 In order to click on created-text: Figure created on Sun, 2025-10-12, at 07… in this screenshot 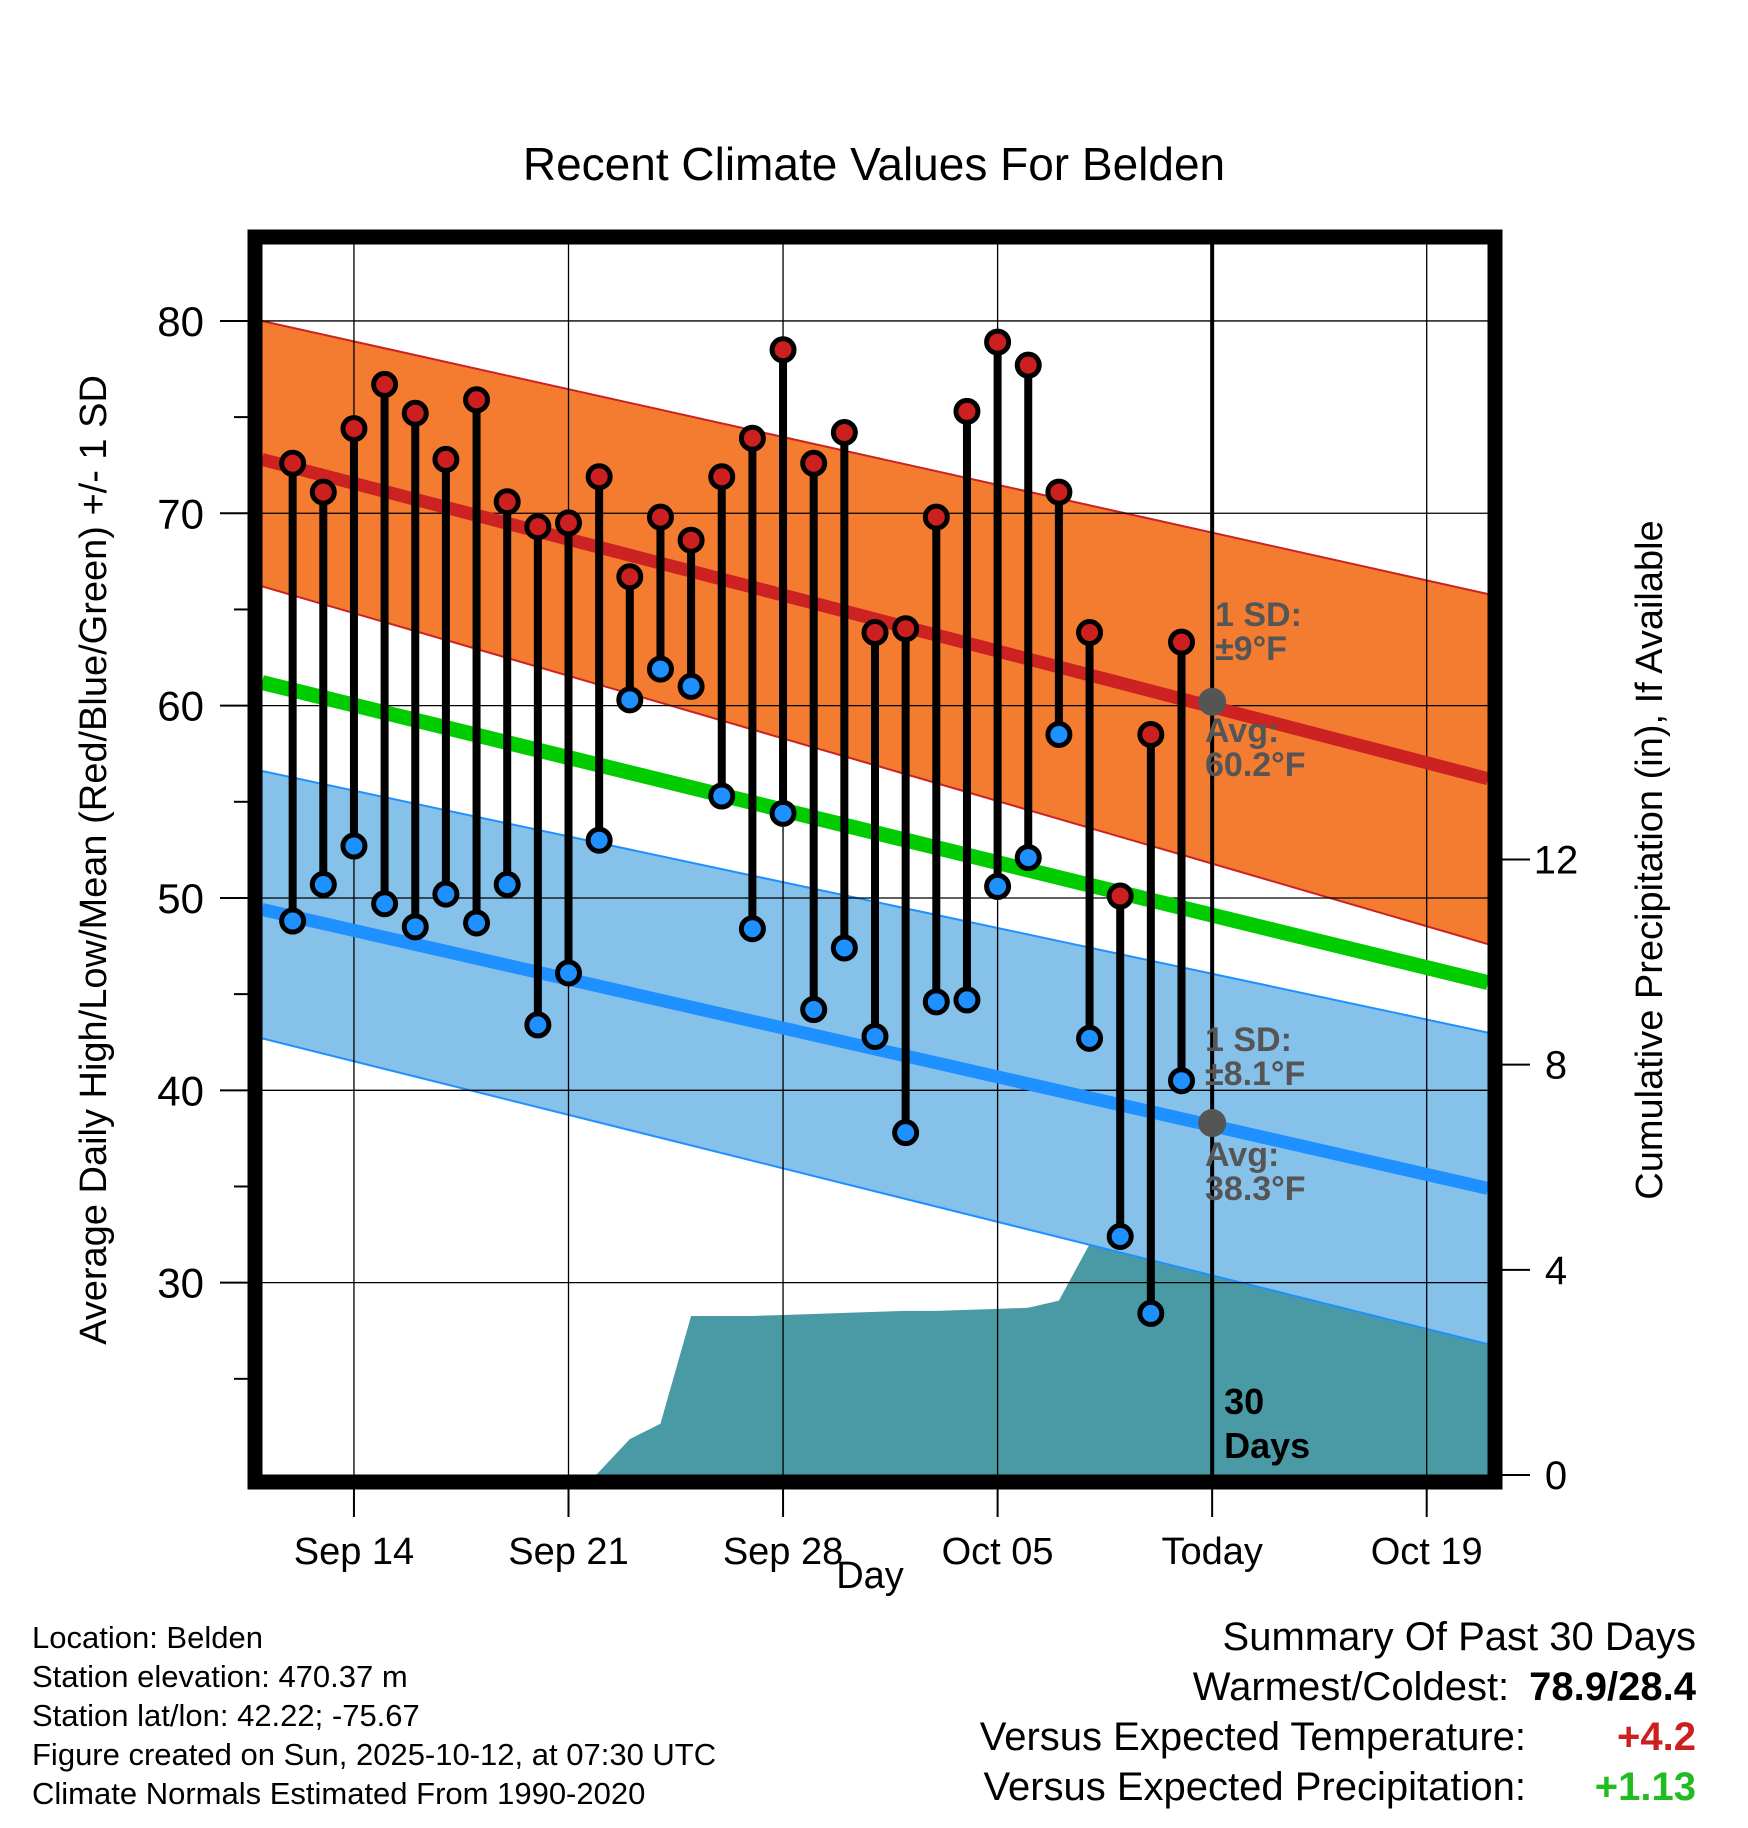, I will do `click(374, 1754)`.